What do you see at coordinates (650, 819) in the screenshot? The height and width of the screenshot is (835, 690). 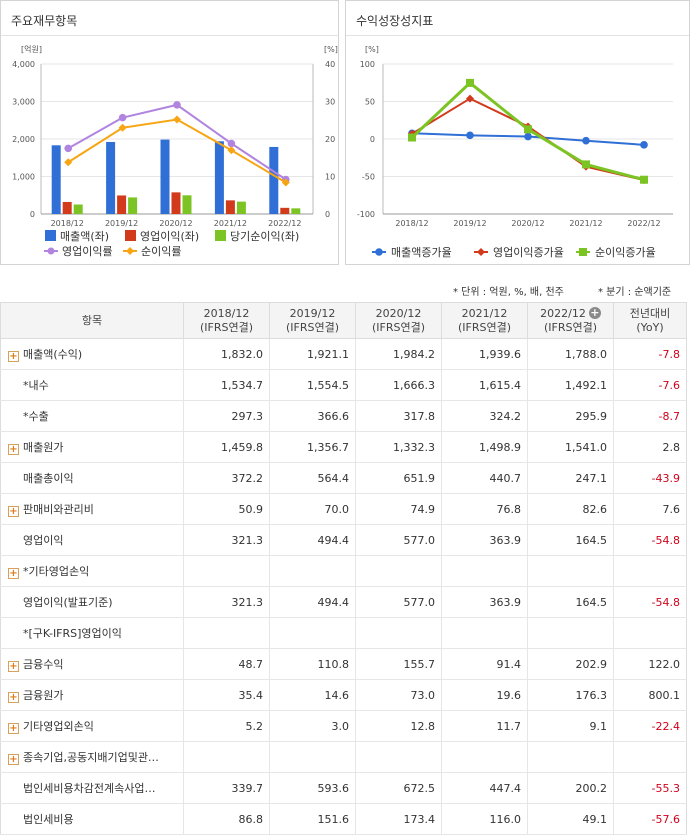 I see `yoy-cell: -57.6` at bounding box center [650, 819].